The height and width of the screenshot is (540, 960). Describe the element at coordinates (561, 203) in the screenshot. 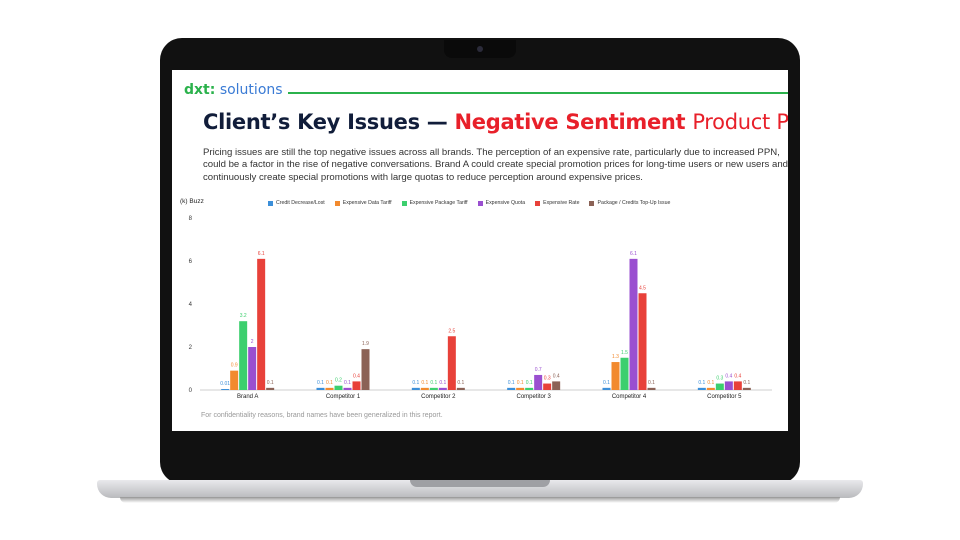

I see `legend-label: Expensive Rate` at that location.